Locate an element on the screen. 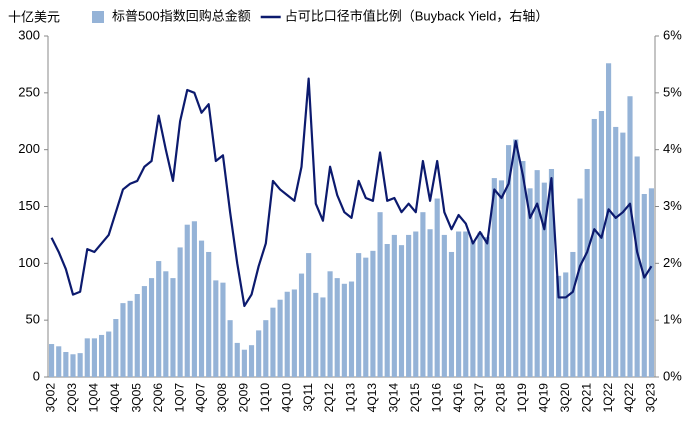 The height and width of the screenshot is (431, 700). y2-tick-label: 4% is located at coordinates (672, 148).